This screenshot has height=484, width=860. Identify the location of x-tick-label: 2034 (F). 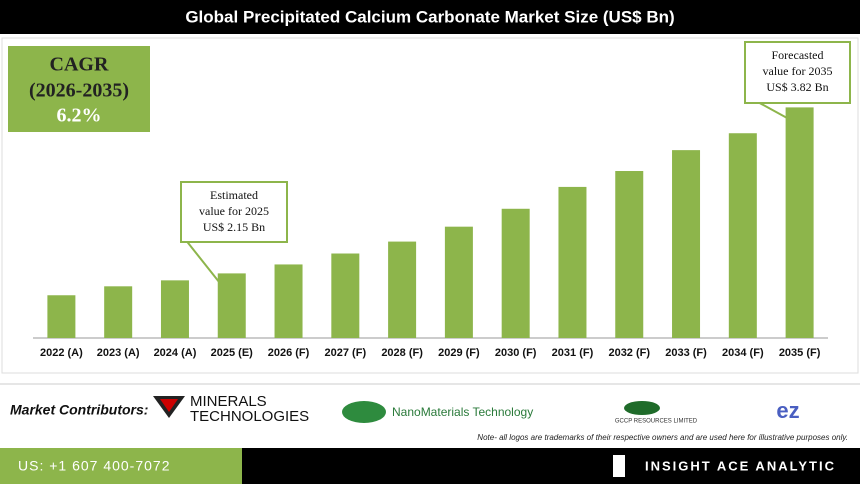
(743, 353).